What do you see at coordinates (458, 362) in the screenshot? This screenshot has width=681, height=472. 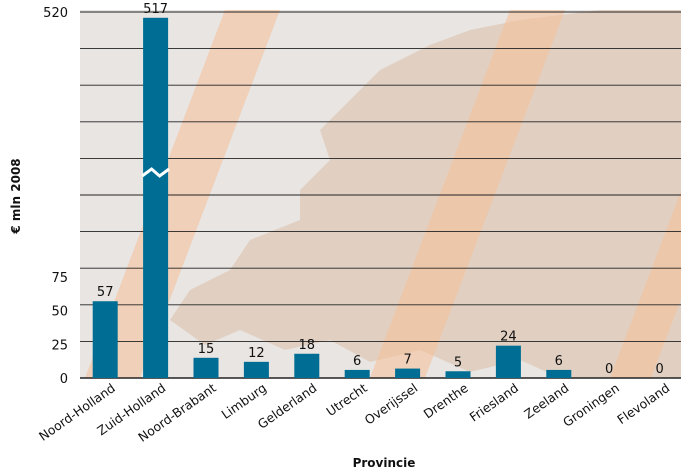 I see `value-label: 5` at bounding box center [458, 362].